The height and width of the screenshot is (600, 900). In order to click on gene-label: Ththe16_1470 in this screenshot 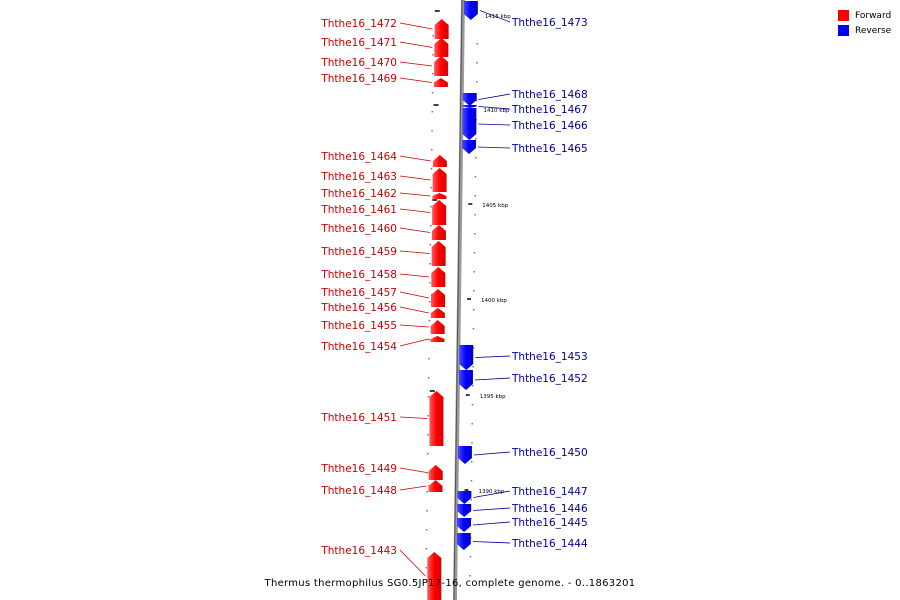, I will do `click(358, 63)`.